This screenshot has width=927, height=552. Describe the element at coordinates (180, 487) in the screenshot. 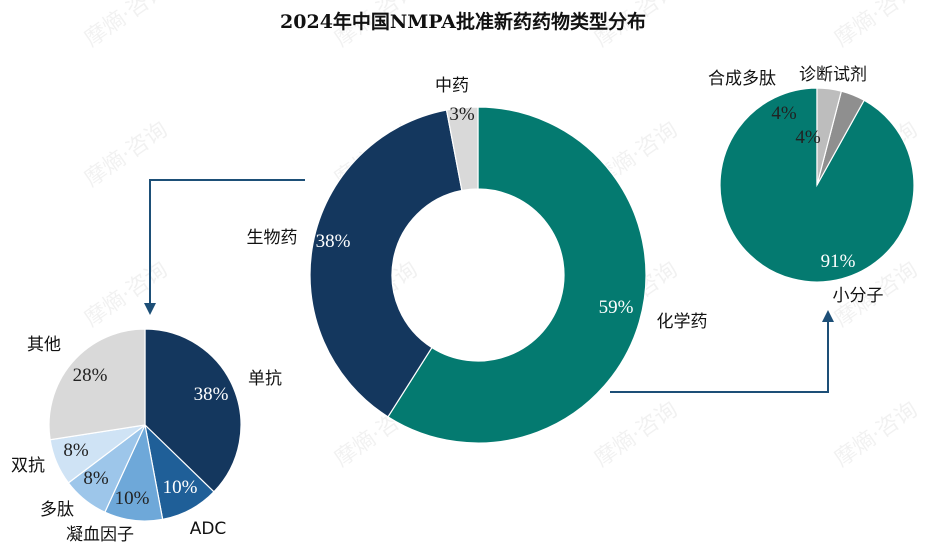

I see `data-label-biologics-1: 10%` at that location.